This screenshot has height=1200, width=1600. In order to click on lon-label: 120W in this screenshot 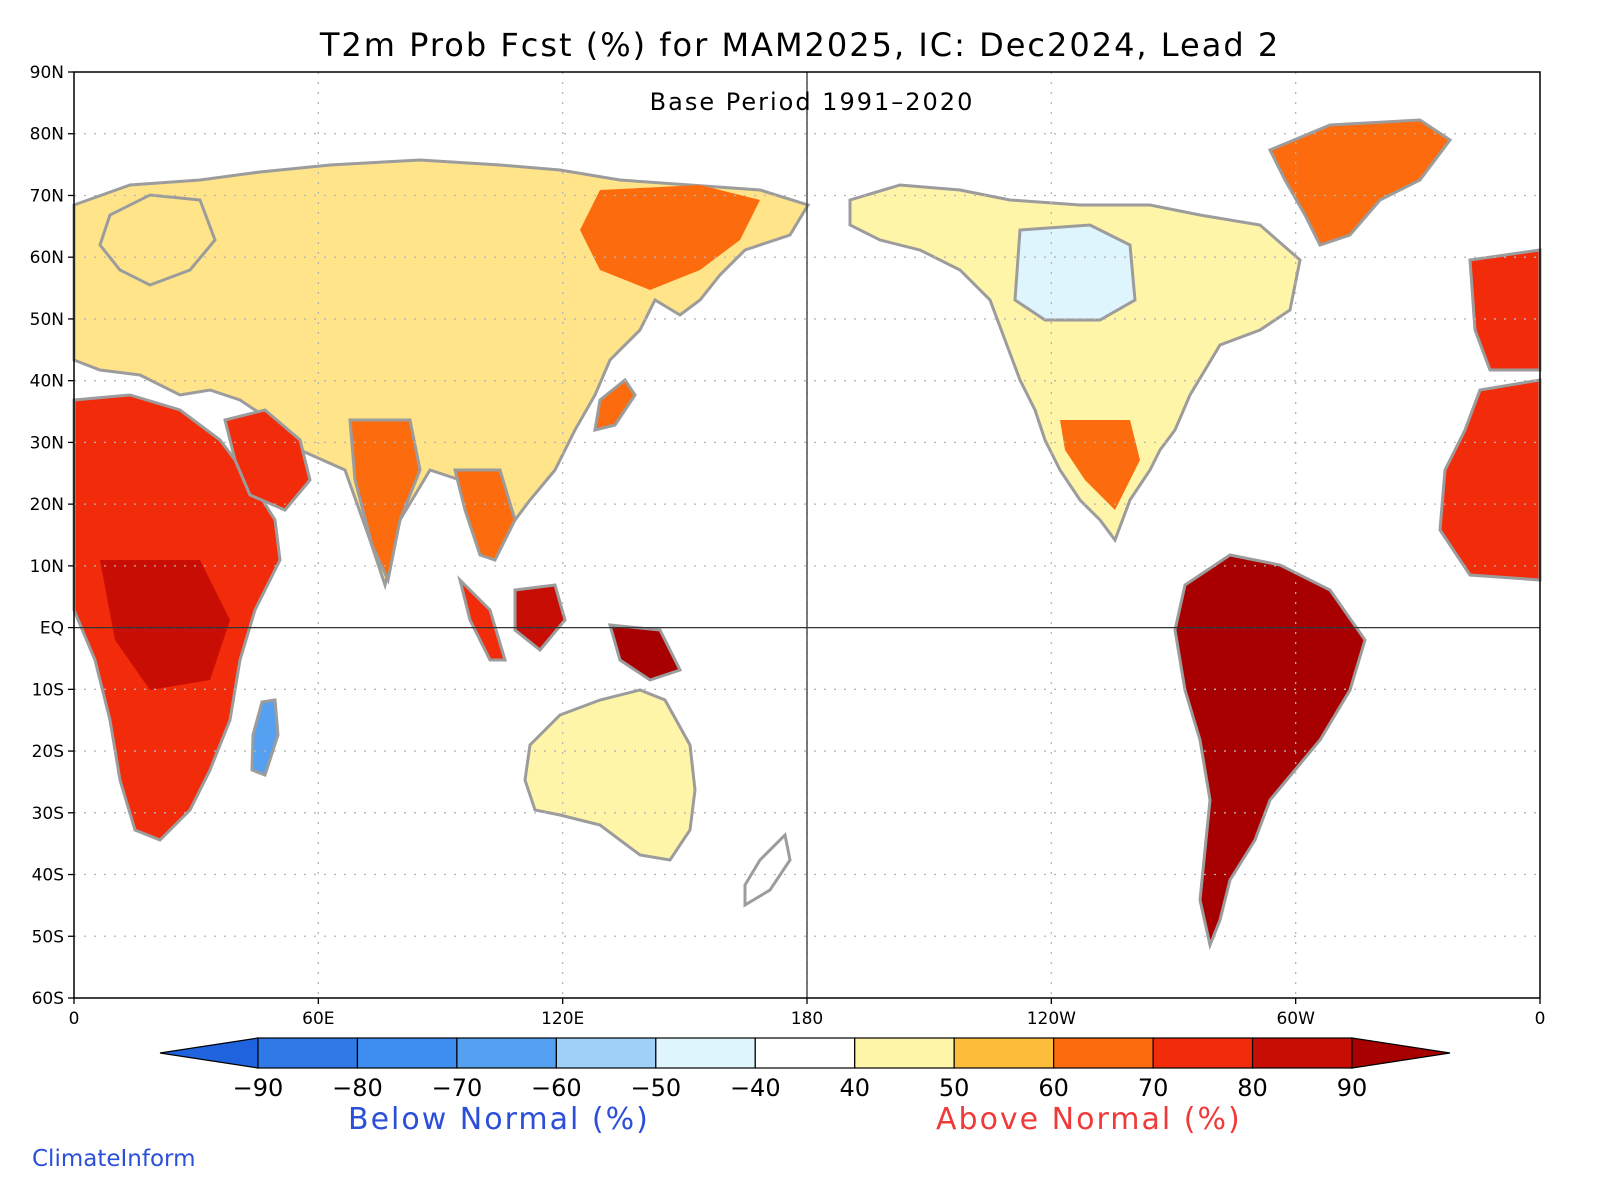, I will do `click(1051, 1019)`.